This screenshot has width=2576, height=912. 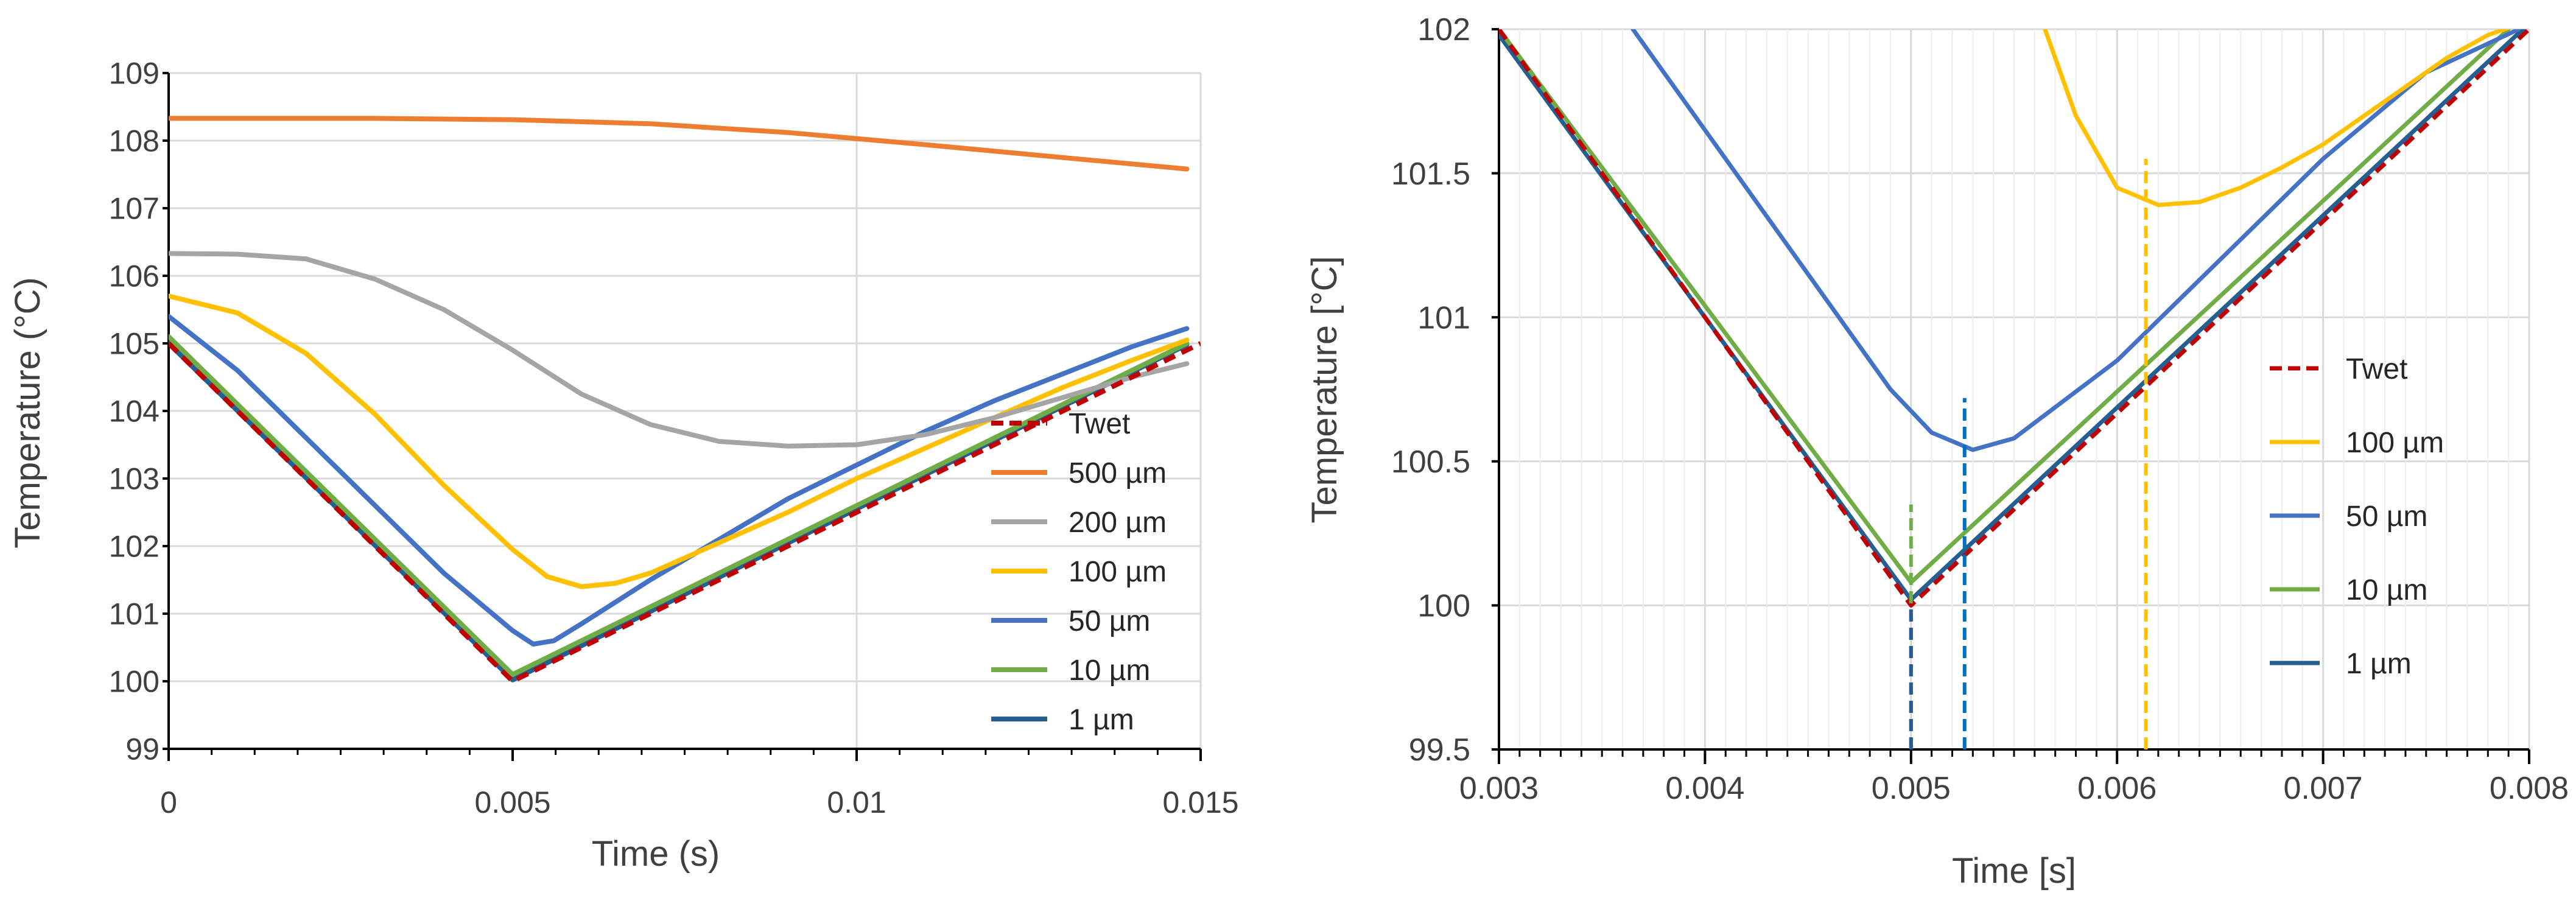 I want to click on legend-label-200-um: 200 µm, so click(x=1118, y=523).